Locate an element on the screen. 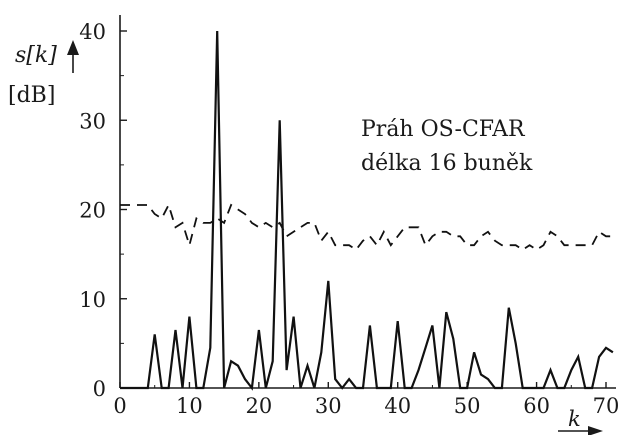 Image resolution: width=623 pixels, height=435 pixels. x-axis-arrow-icon is located at coordinates (580, 430).